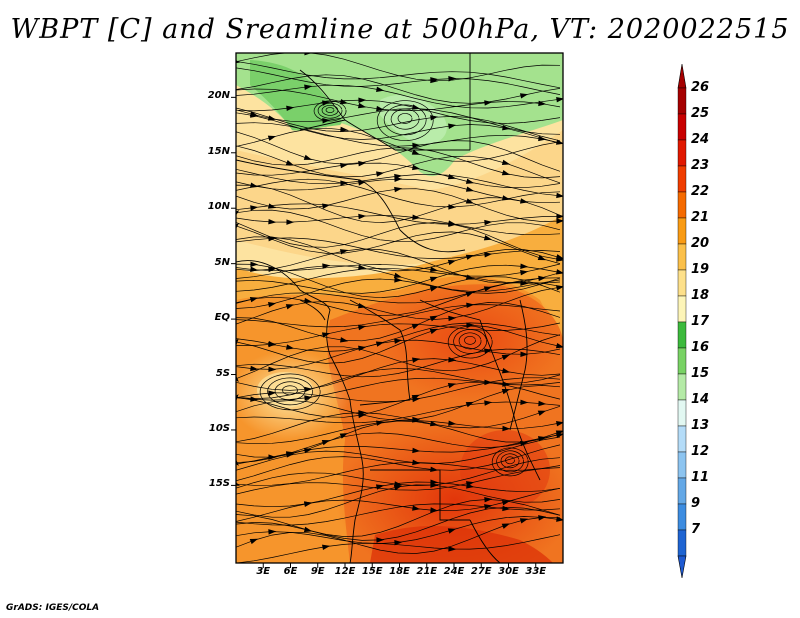 This screenshot has height=618, width=800. Describe the element at coordinates (696, 529) in the screenshot. I see `colorbar-label: 7` at that location.